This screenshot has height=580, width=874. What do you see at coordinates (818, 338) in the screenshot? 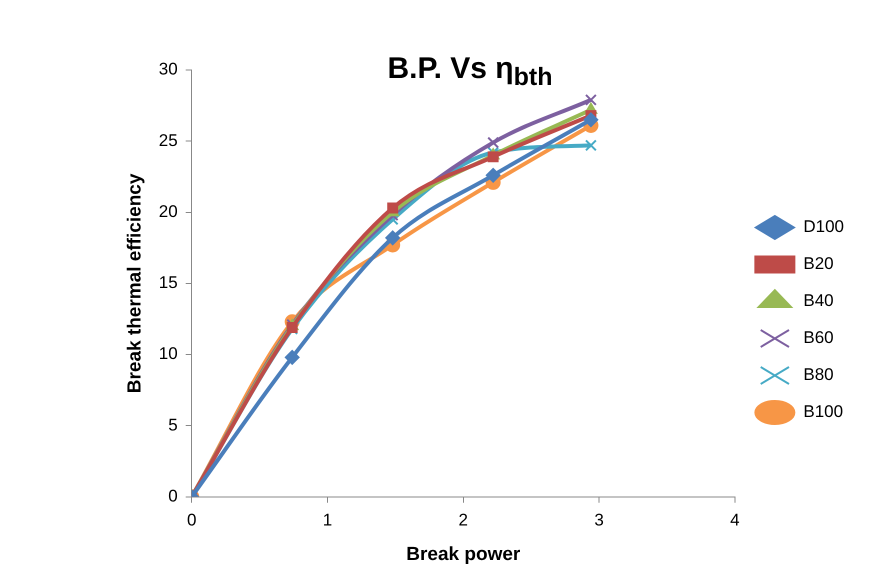
I see `legend-label: B60` at bounding box center [818, 338].